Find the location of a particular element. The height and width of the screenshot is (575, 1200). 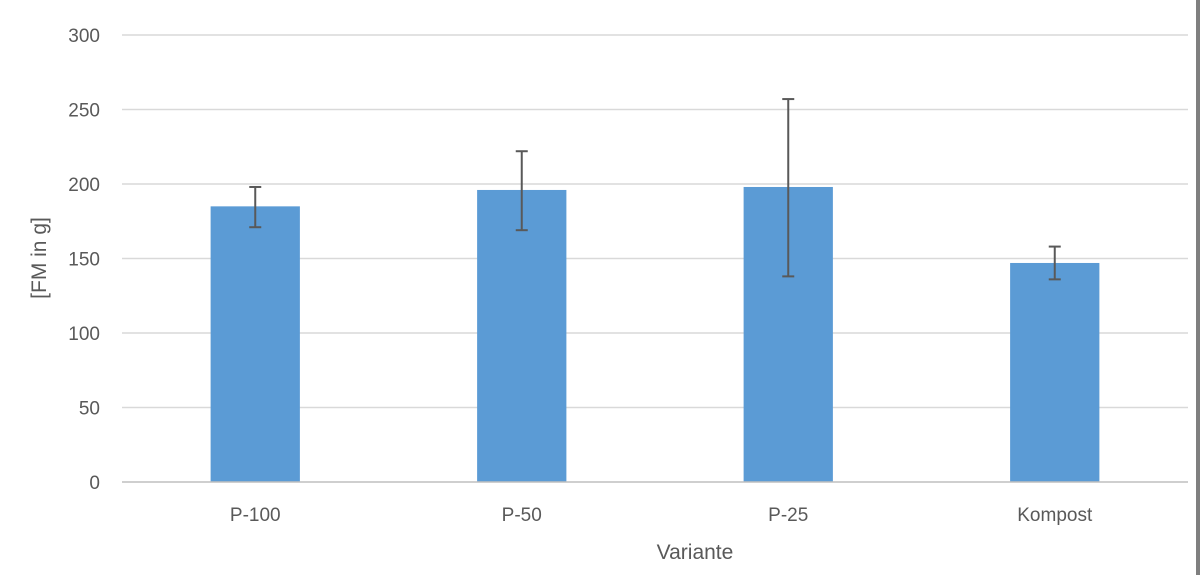

y-axis-title: [FM in g] is located at coordinates (39, 258).